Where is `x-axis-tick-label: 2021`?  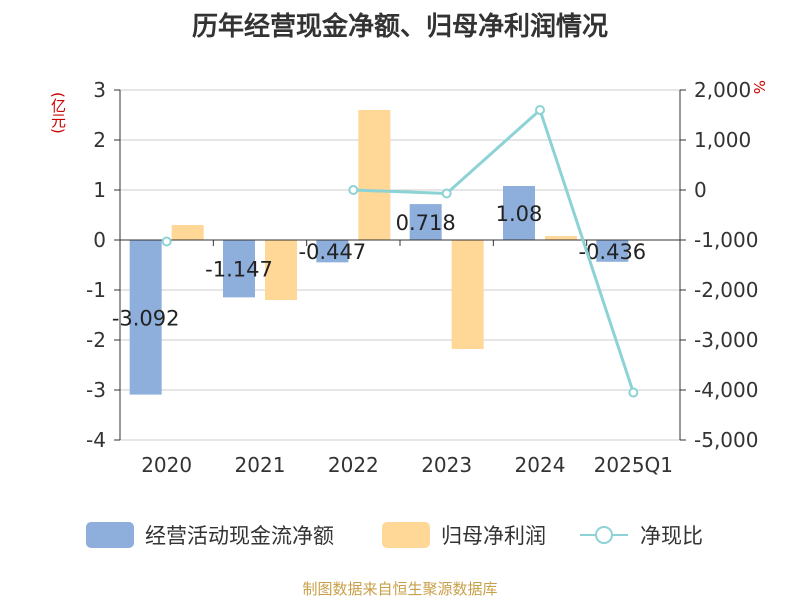
x-axis-tick-label: 2021 is located at coordinates (260, 465).